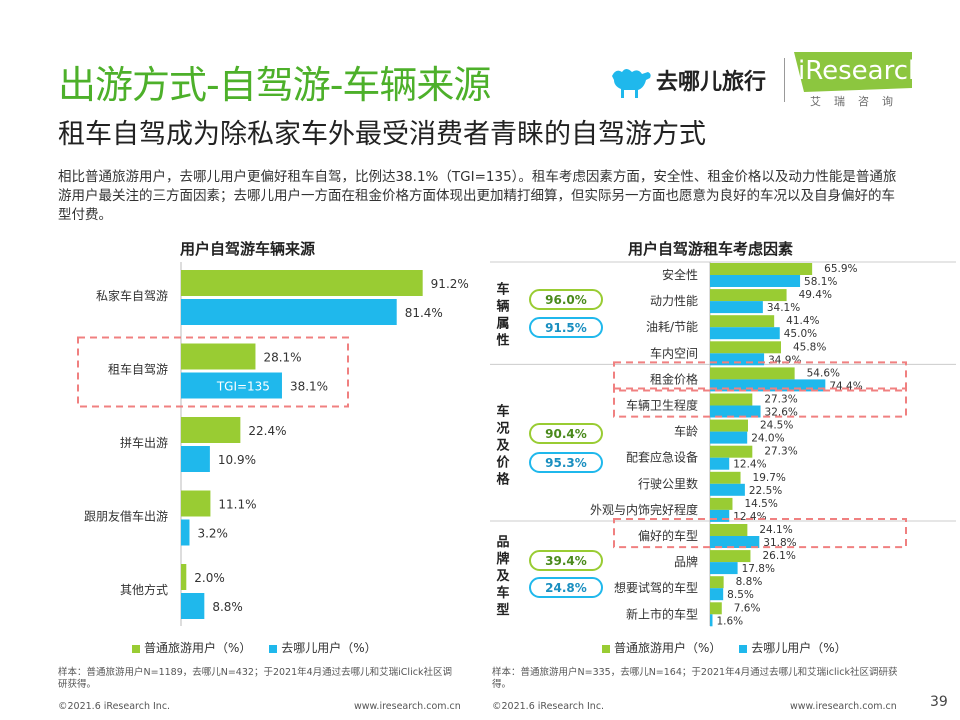 The height and width of the screenshot is (720, 960). I want to click on pill-value: 91.5%, so click(566, 328).